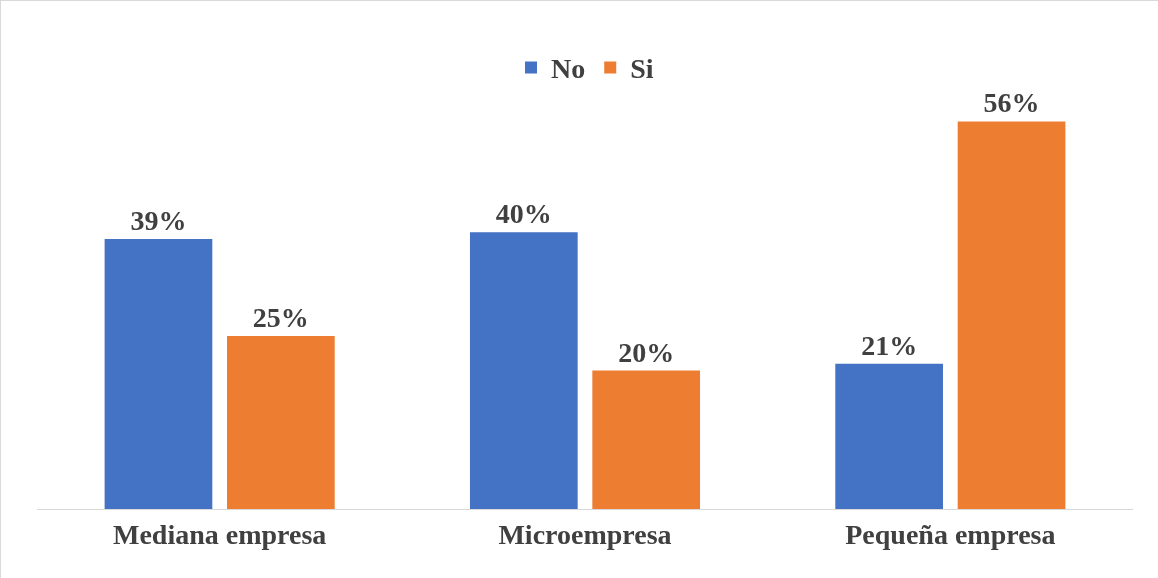 The image size is (1158, 578). I want to click on data-label: 25%, so click(280, 317).